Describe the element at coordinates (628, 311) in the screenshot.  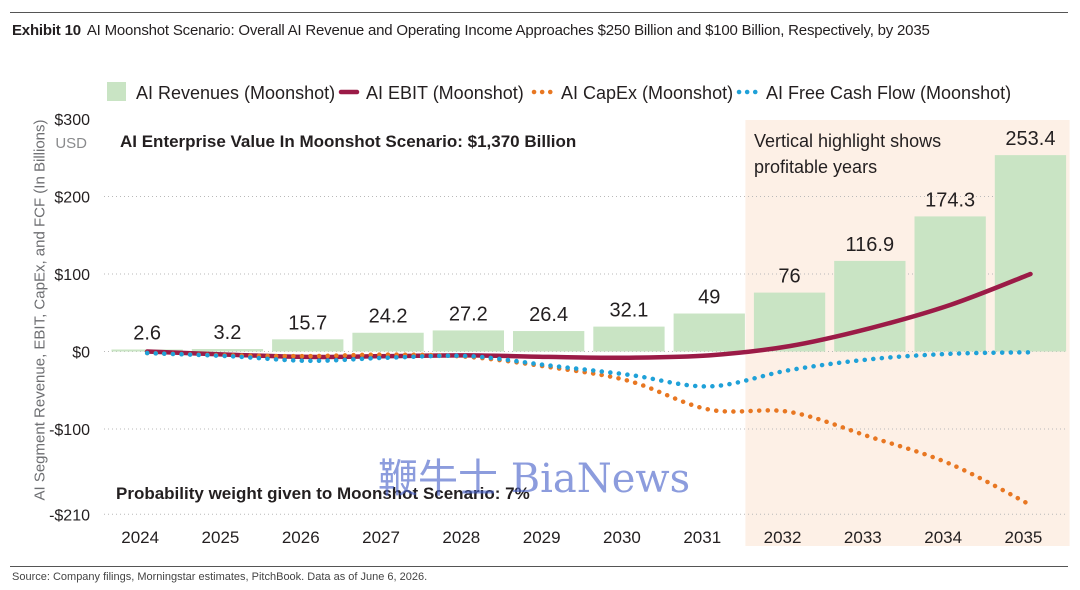
I see `revenue-data-label: 32.1` at that location.